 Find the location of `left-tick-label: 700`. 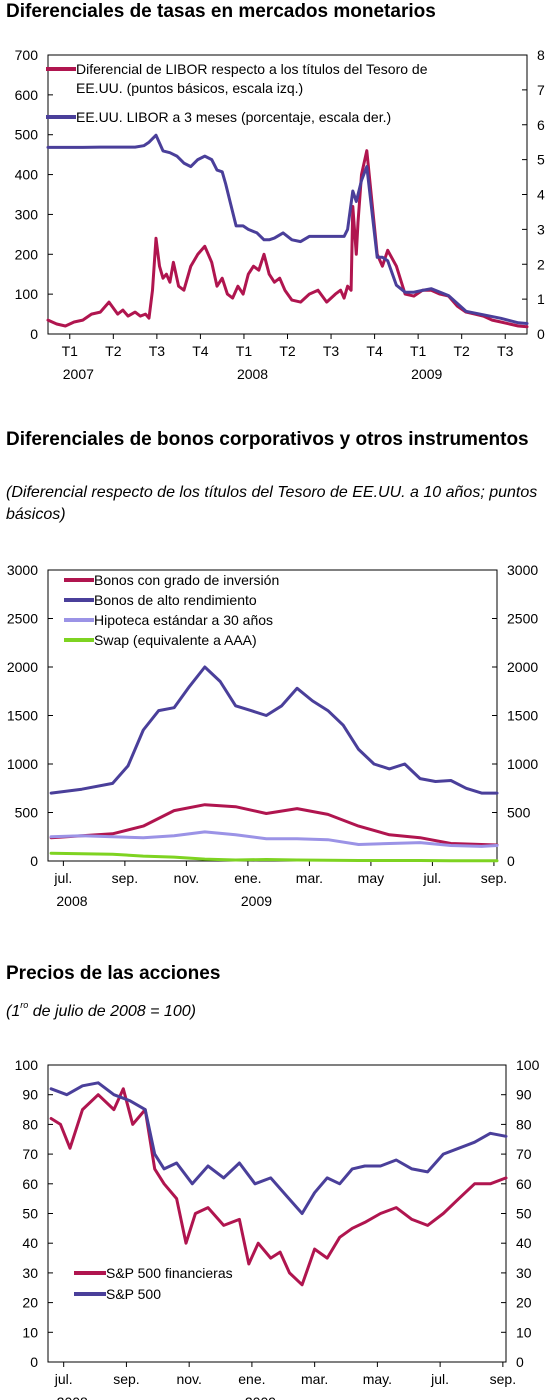

left-tick-label: 700 is located at coordinates (27, 55).